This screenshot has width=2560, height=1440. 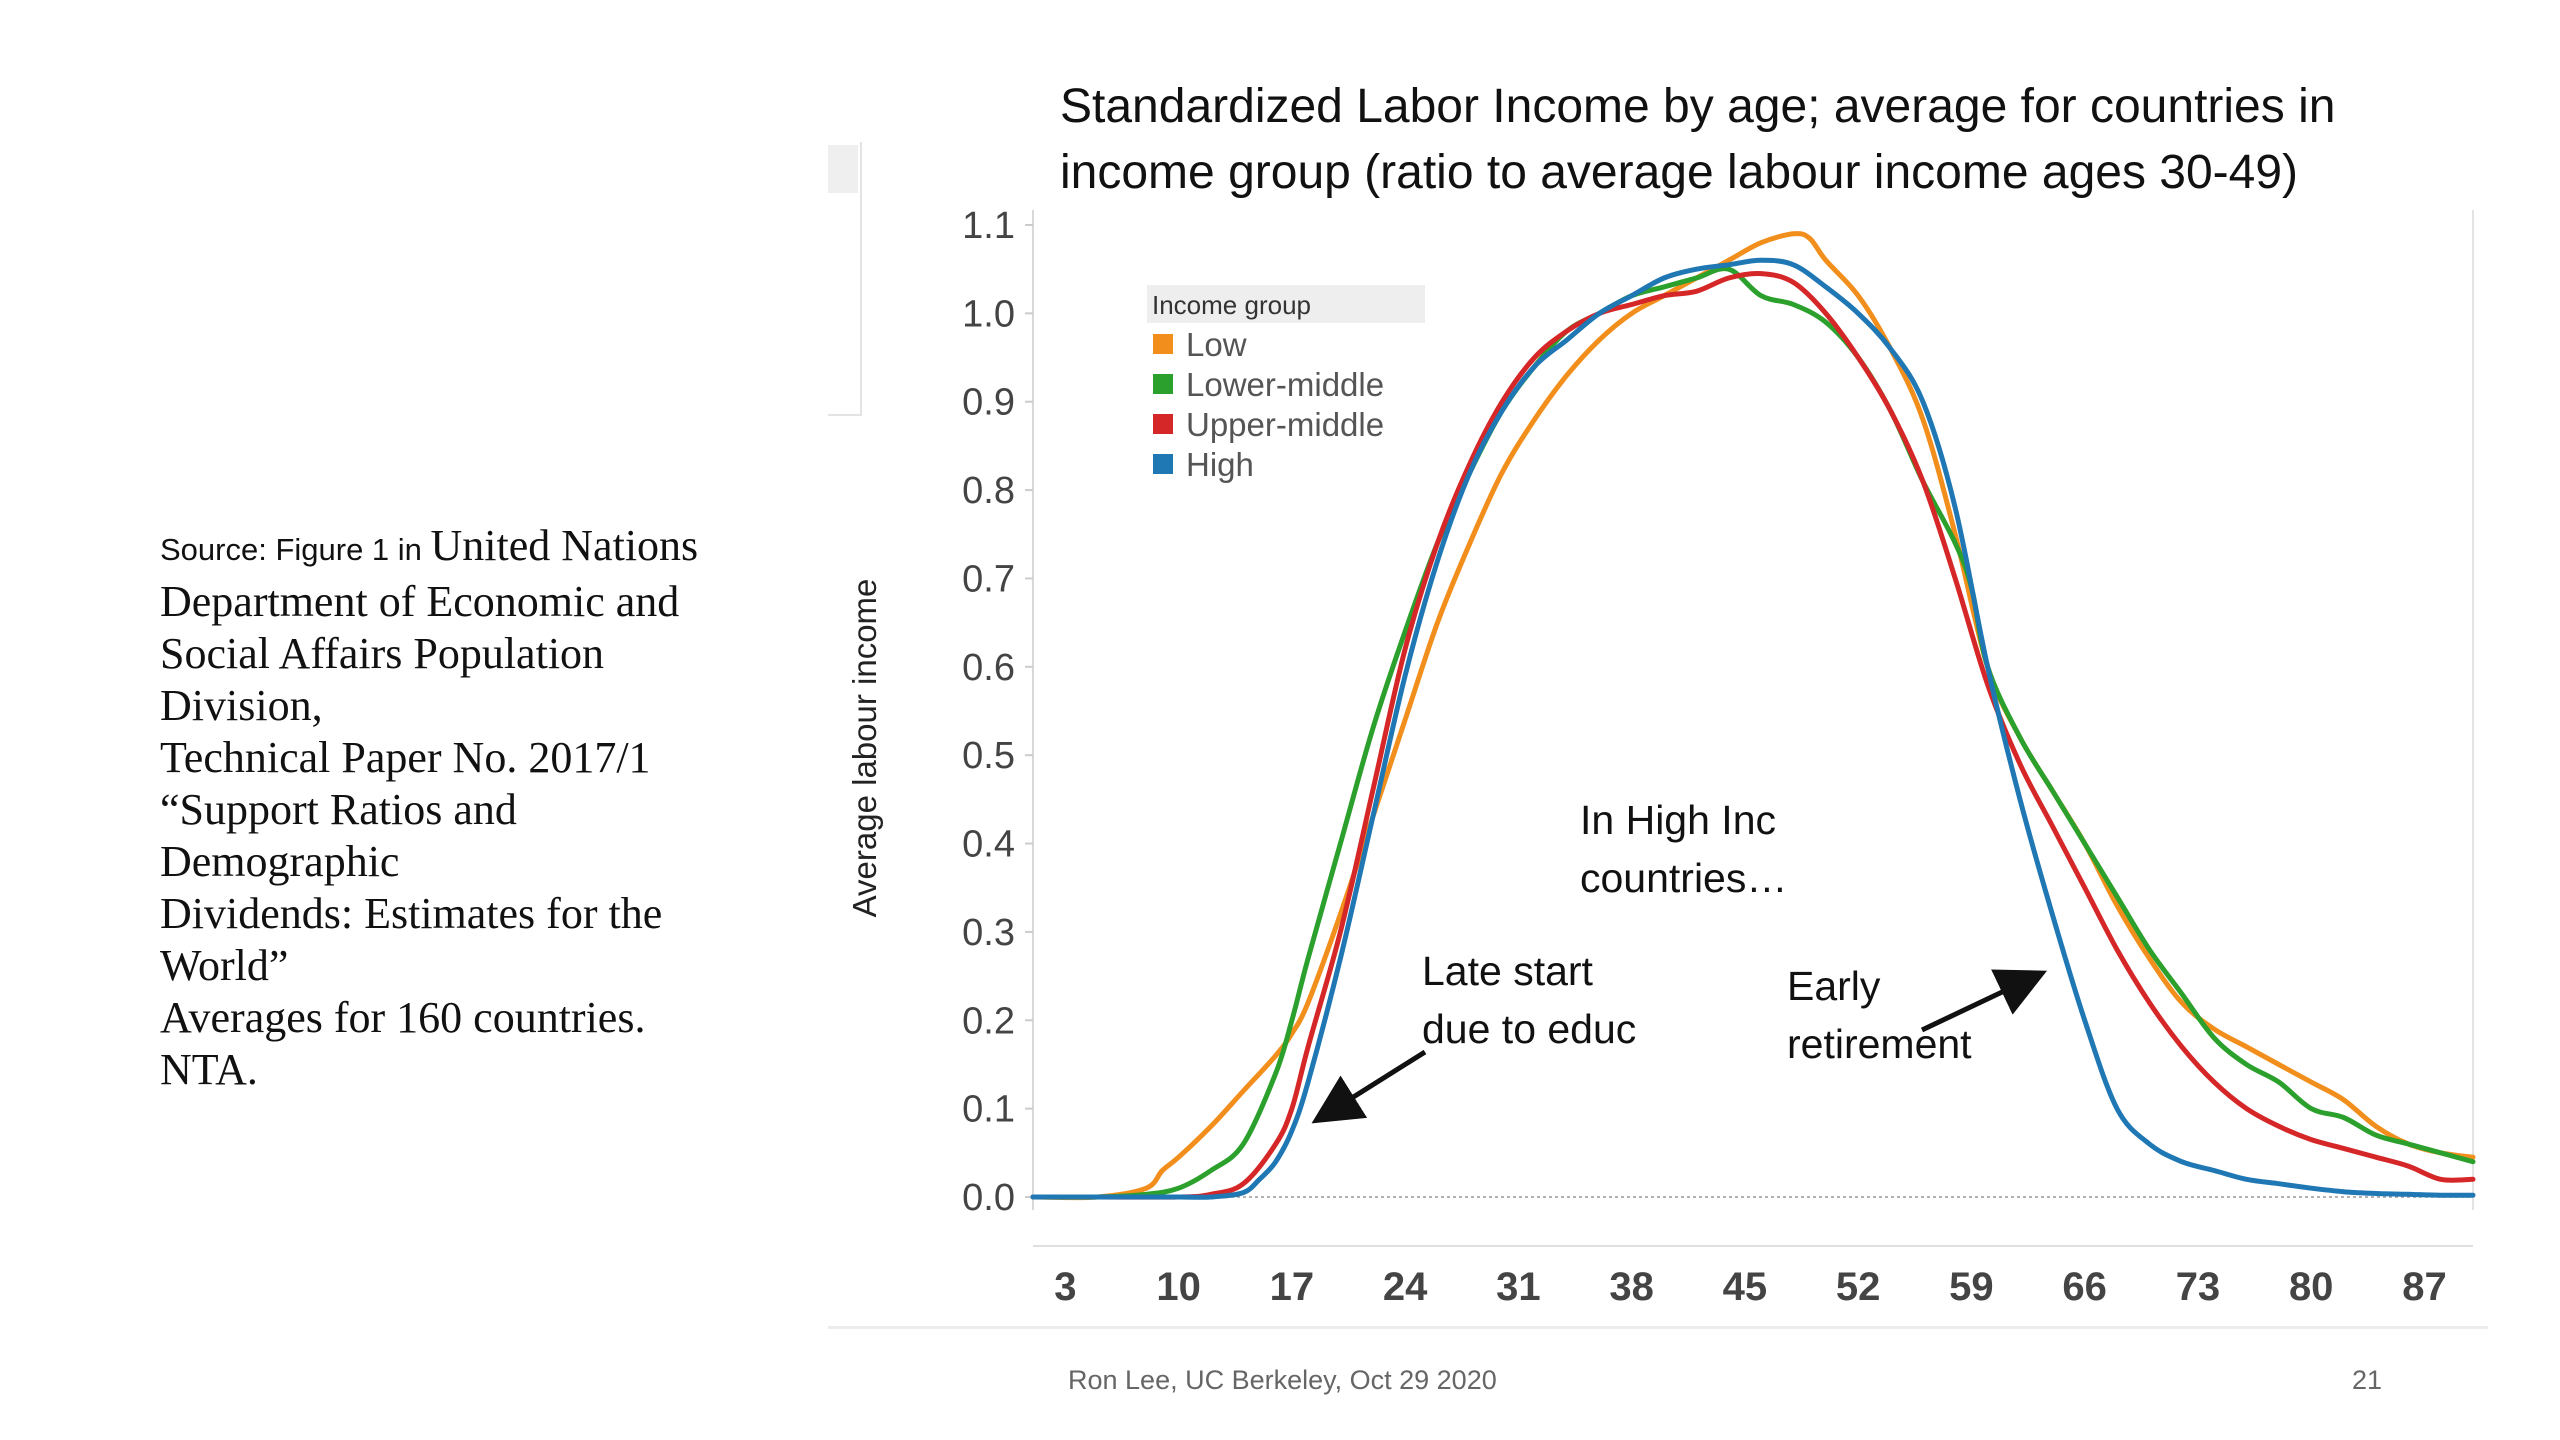 What do you see at coordinates (2311, 1287) in the screenshot?
I see `x-tick-label: 80` at bounding box center [2311, 1287].